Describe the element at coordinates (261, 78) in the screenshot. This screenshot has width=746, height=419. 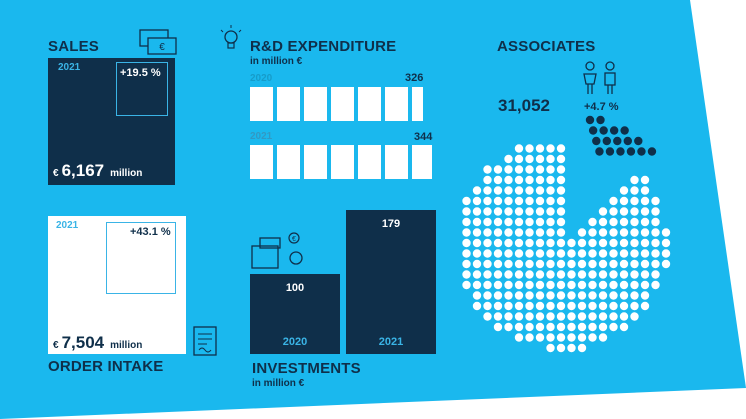
I see `rnd-year-2020: 2020` at that location.